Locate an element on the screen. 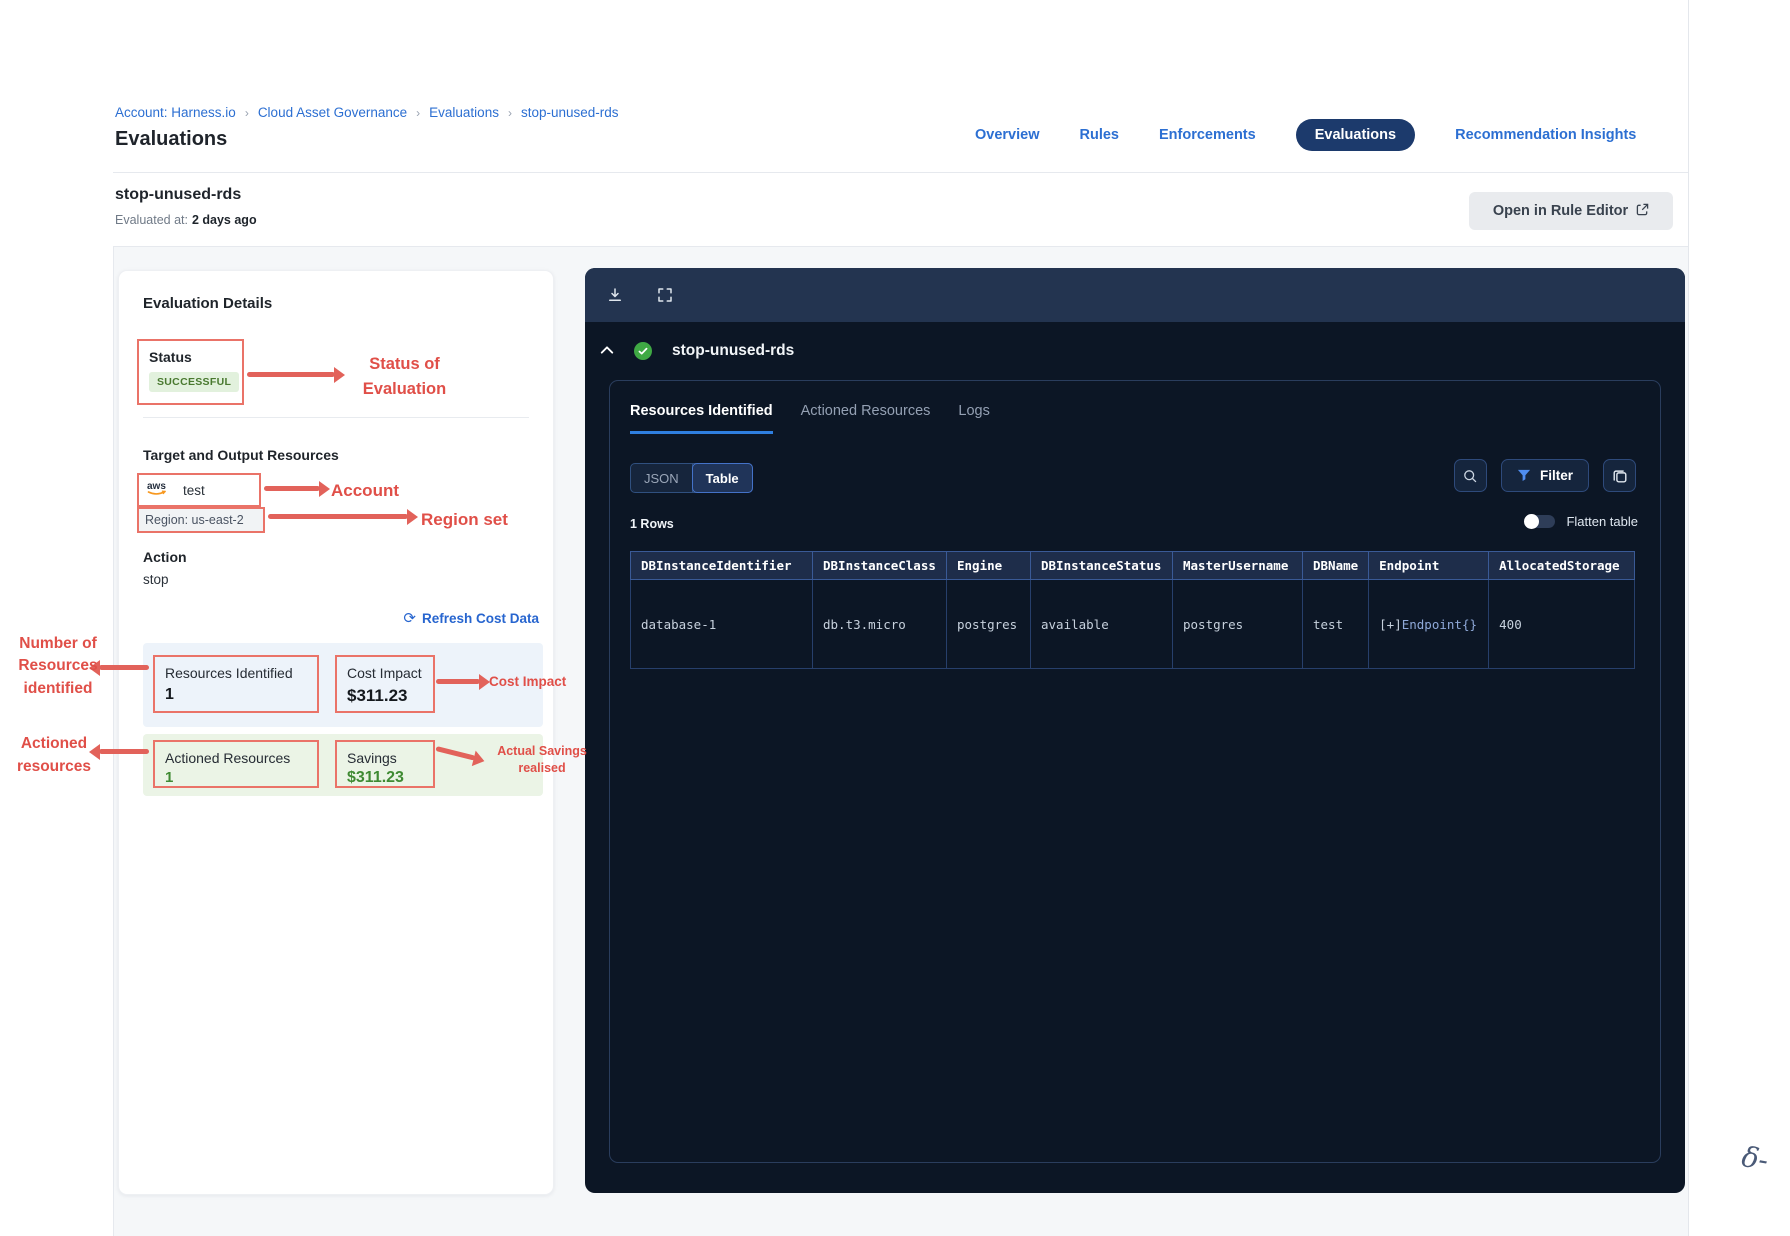 Image resolution: width=1790 pixels, height=1236 pixels. account-name: test is located at coordinates (194, 490).